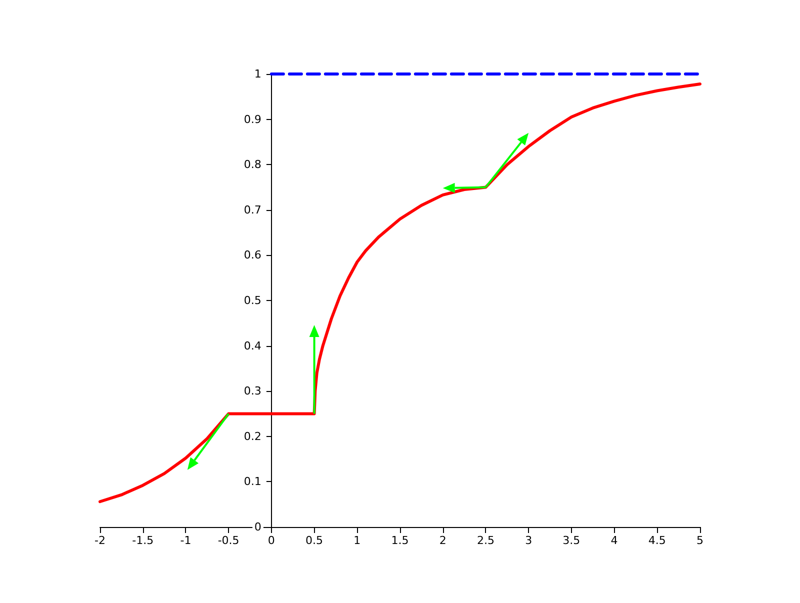 Image resolution: width=800 pixels, height=603 pixels. What do you see at coordinates (253, 345) in the screenshot?
I see `y-tick-label: 0.4` at bounding box center [253, 345].